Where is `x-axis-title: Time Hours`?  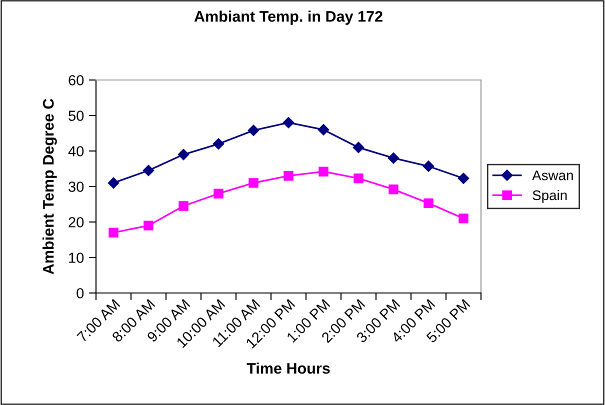
x-axis-title: Time Hours is located at coordinates (288, 368).